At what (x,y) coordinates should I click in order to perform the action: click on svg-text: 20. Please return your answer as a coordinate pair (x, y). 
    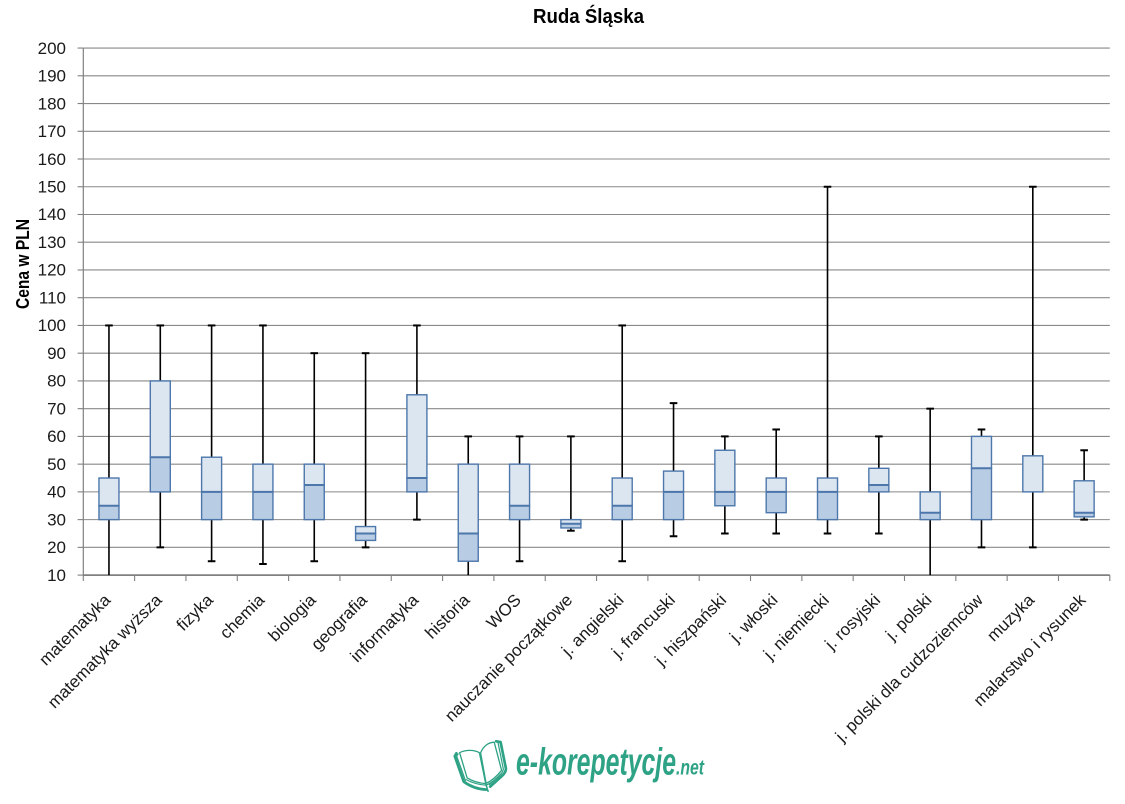
    Looking at the image, I should click on (56, 547).